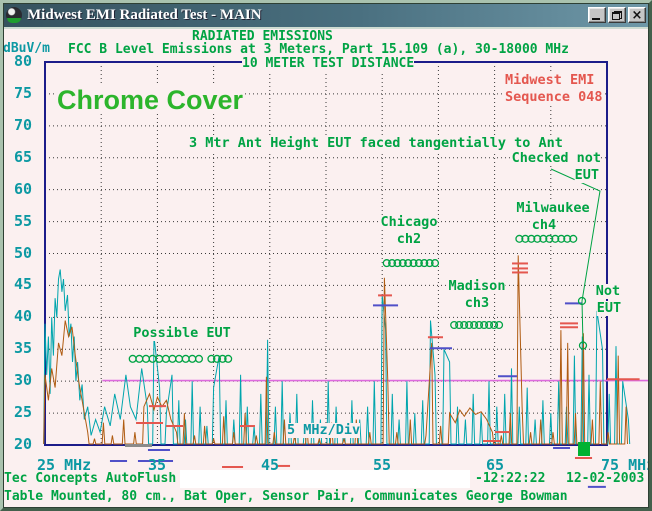 This screenshot has width=652, height=511. What do you see at coordinates (575, 256) in the screenshot?
I see `leader-line` at bounding box center [575, 256].